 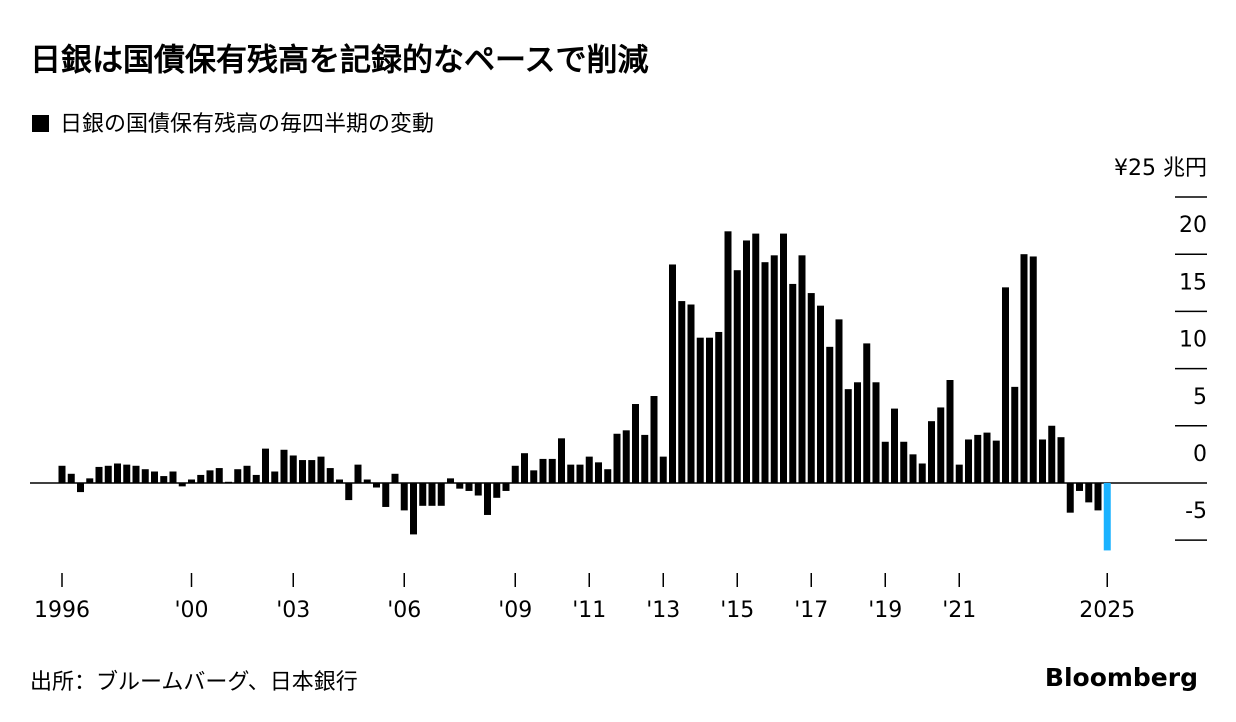 I want to click on y-tick-label: 15, so click(x=1193, y=282).